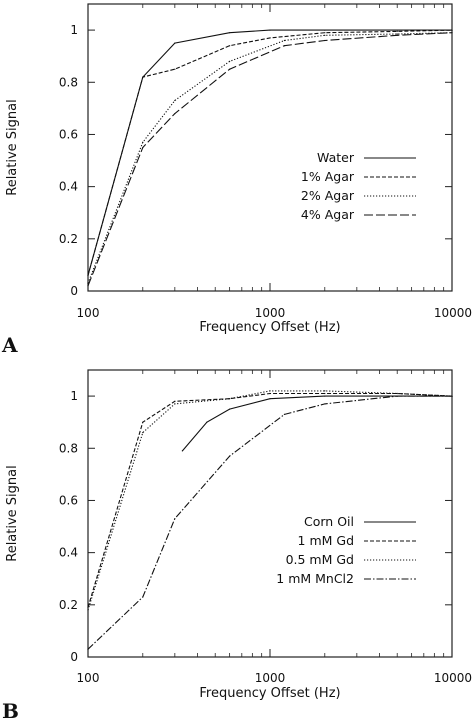 This screenshot has height=722, width=474. What do you see at coordinates (10, 710) in the screenshot?
I see `panel-letter: B` at bounding box center [10, 710].